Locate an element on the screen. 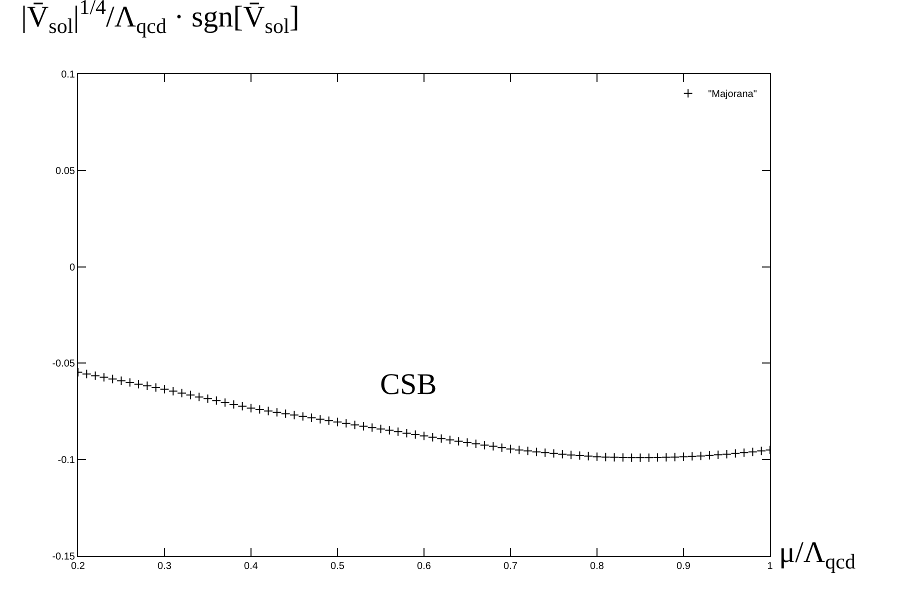 The width and height of the screenshot is (907, 589). y-tick-label: 0.05 is located at coordinates (66, 171).